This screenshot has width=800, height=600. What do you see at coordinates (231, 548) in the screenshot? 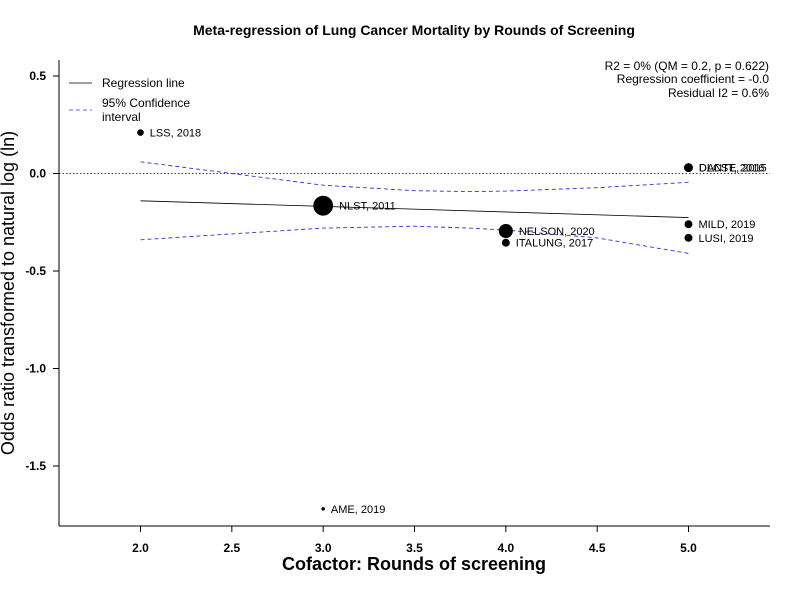
I see `x-tick-label: 2.5` at bounding box center [231, 548].